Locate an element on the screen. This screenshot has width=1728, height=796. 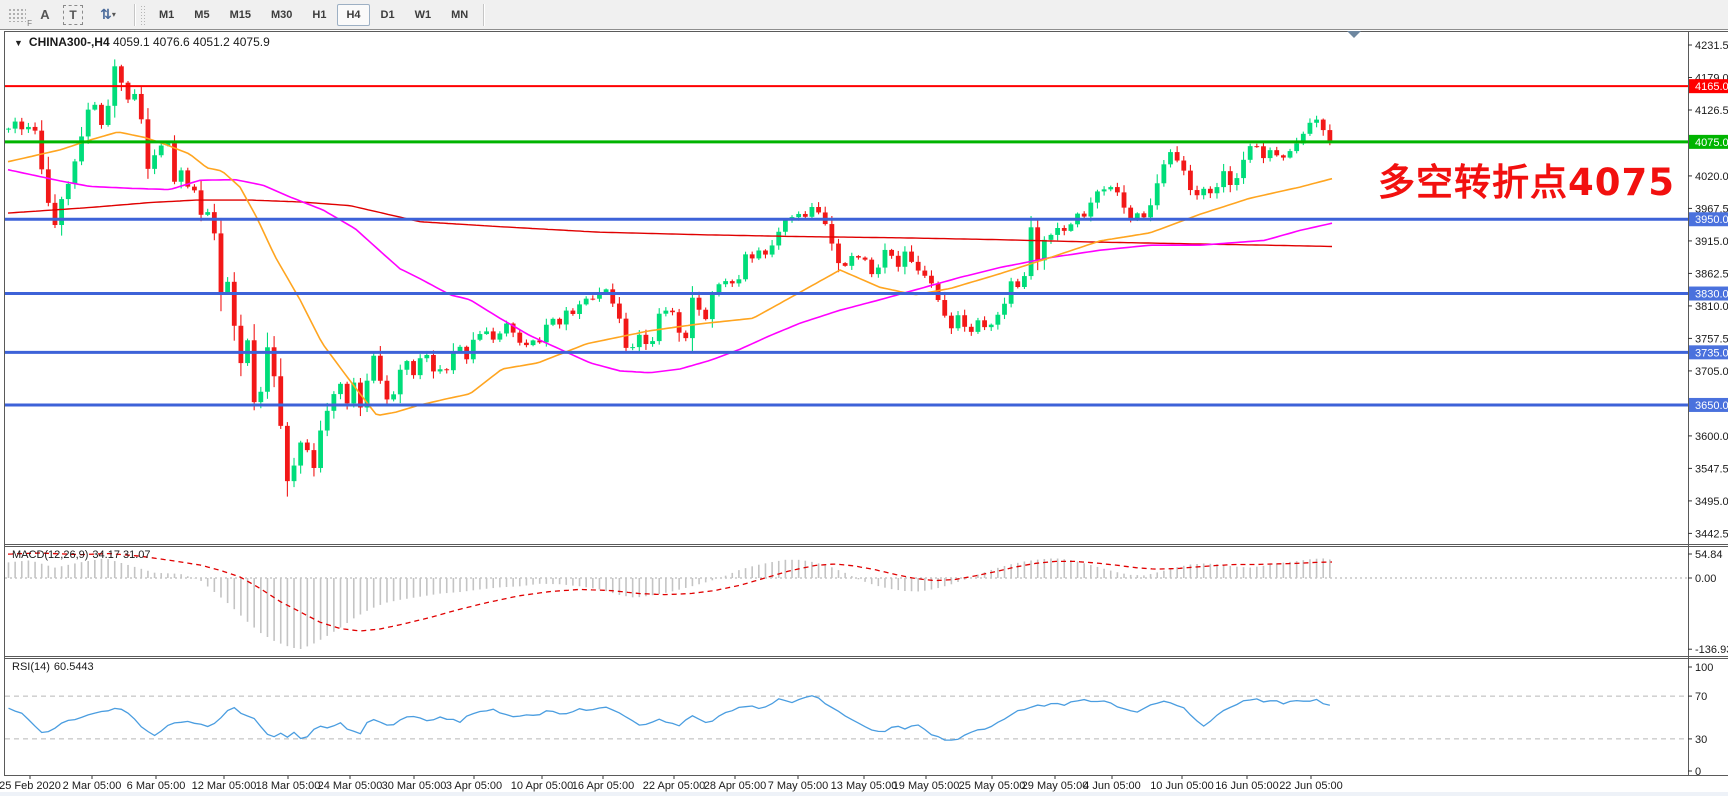
price-tag-label: 3650.0 is located at coordinates (1711, 406).